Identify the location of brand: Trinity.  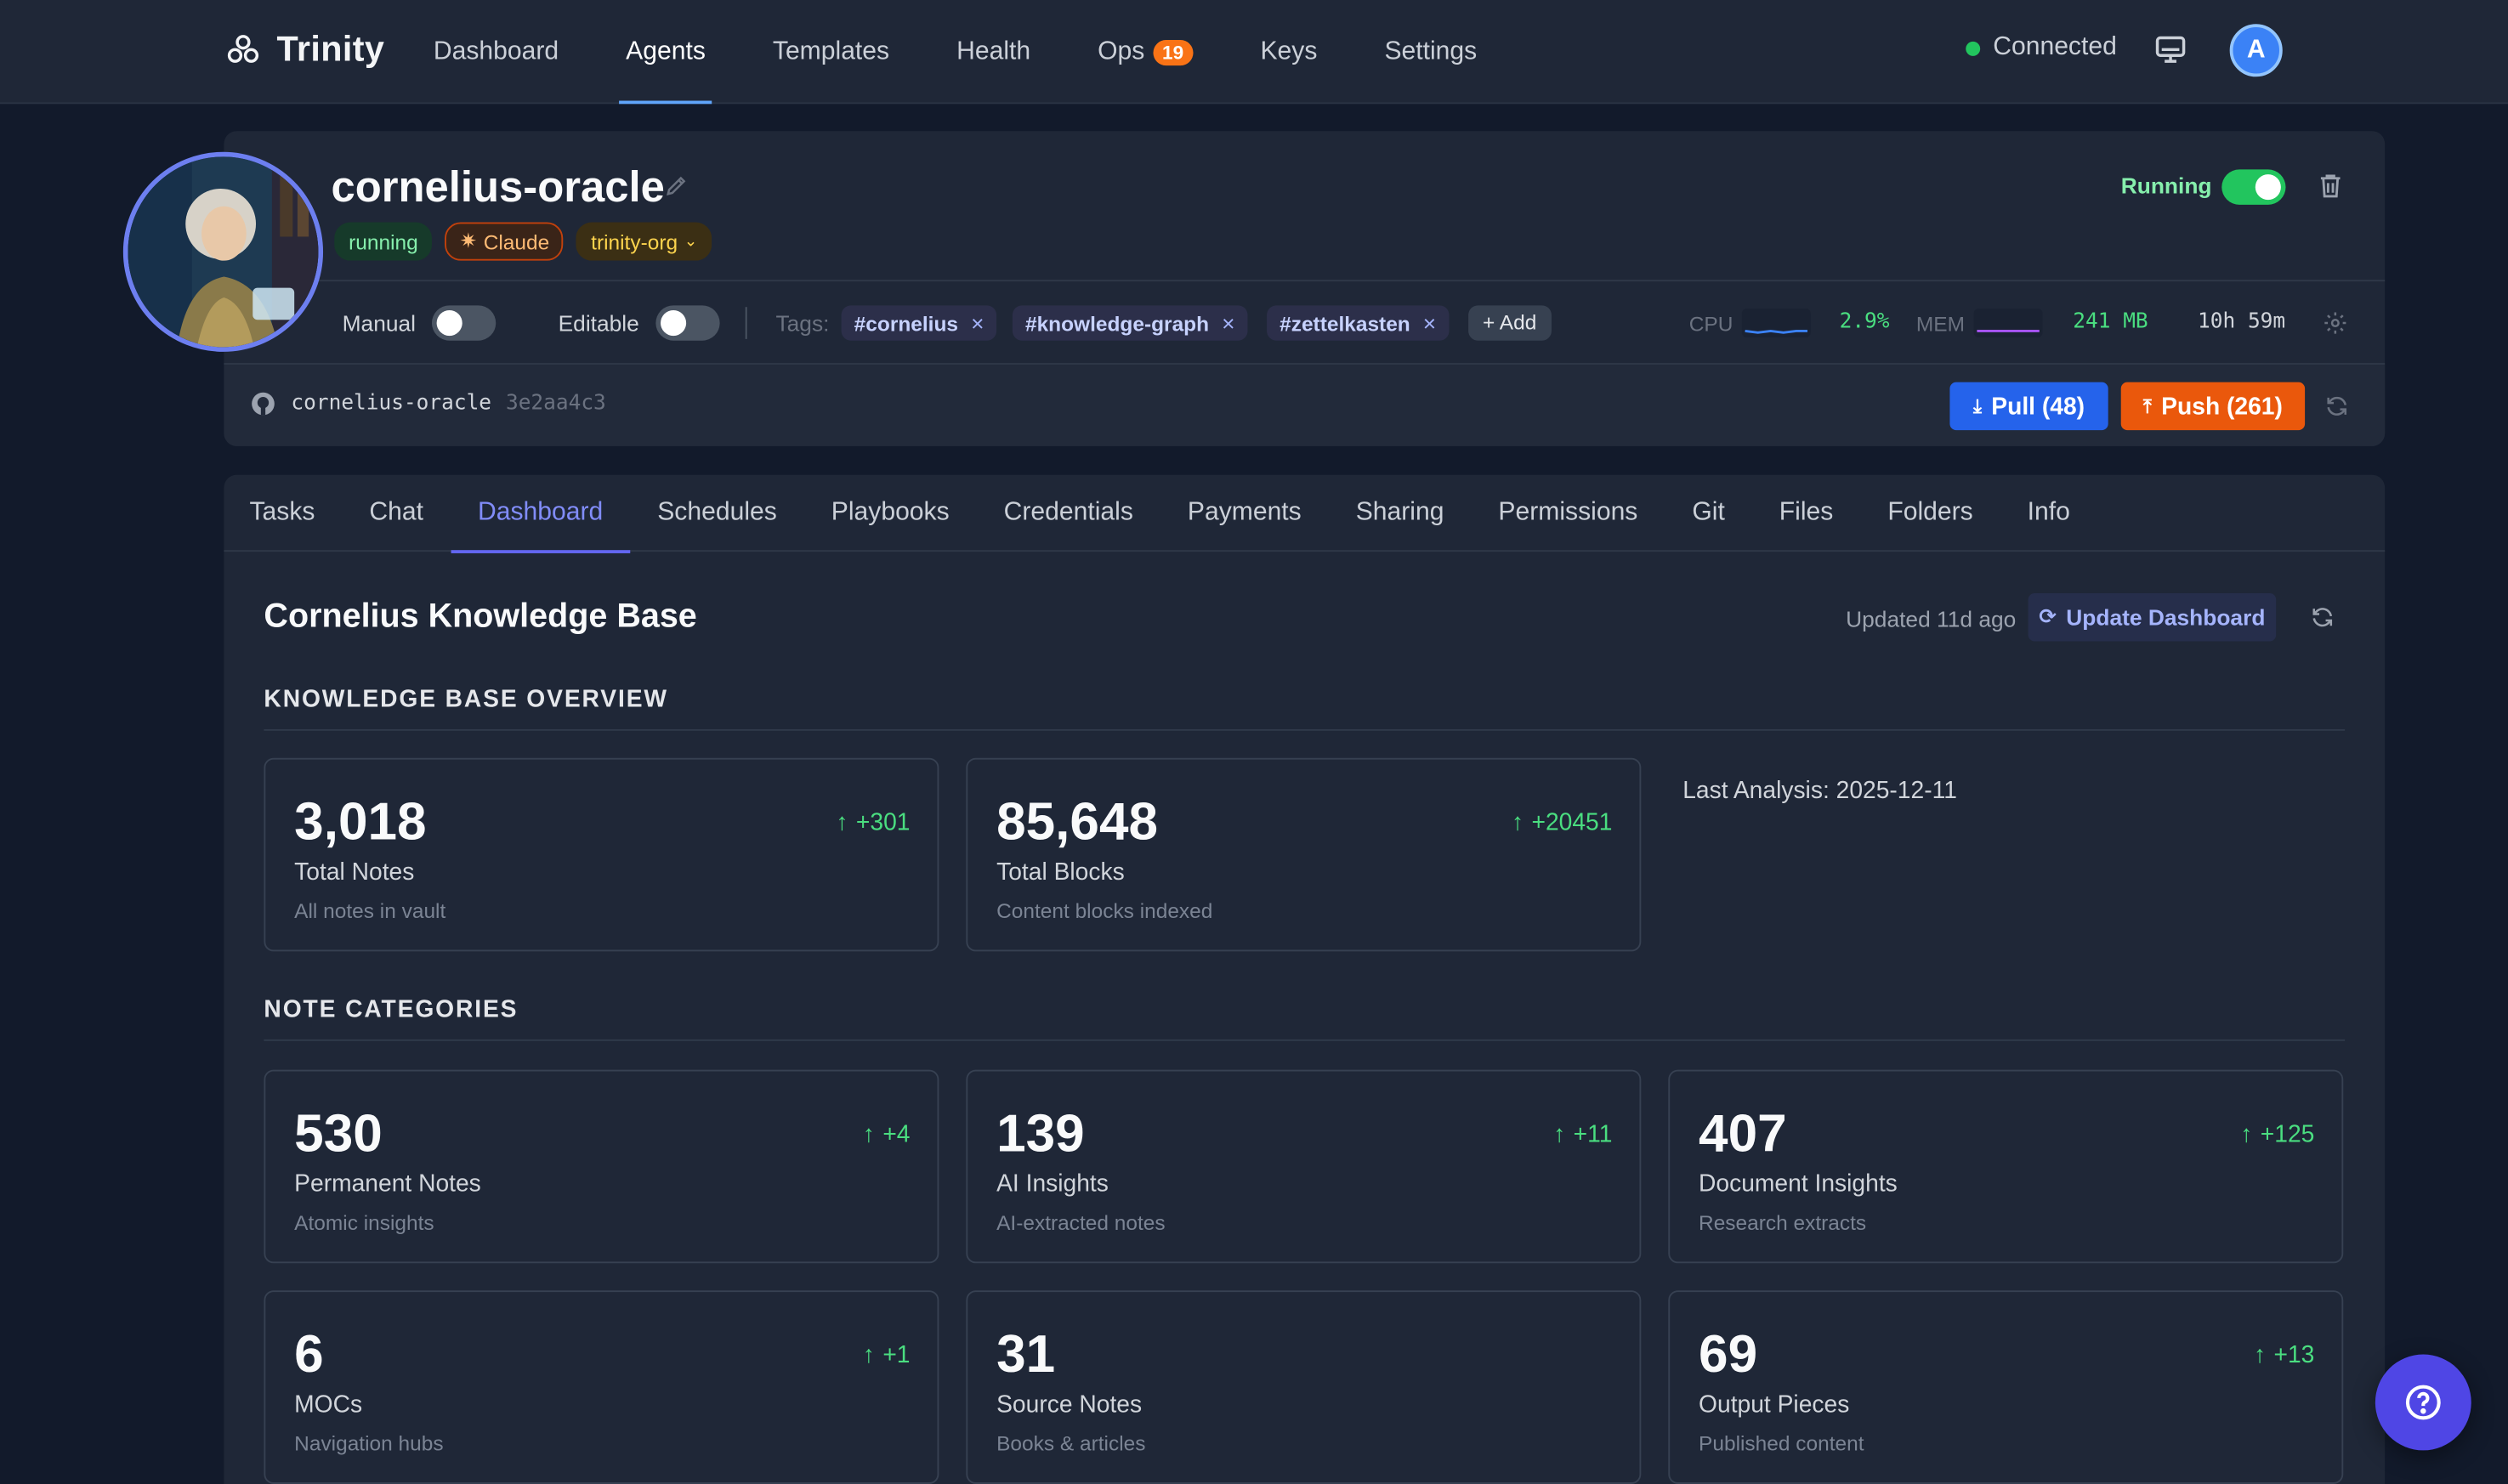
(304, 50).